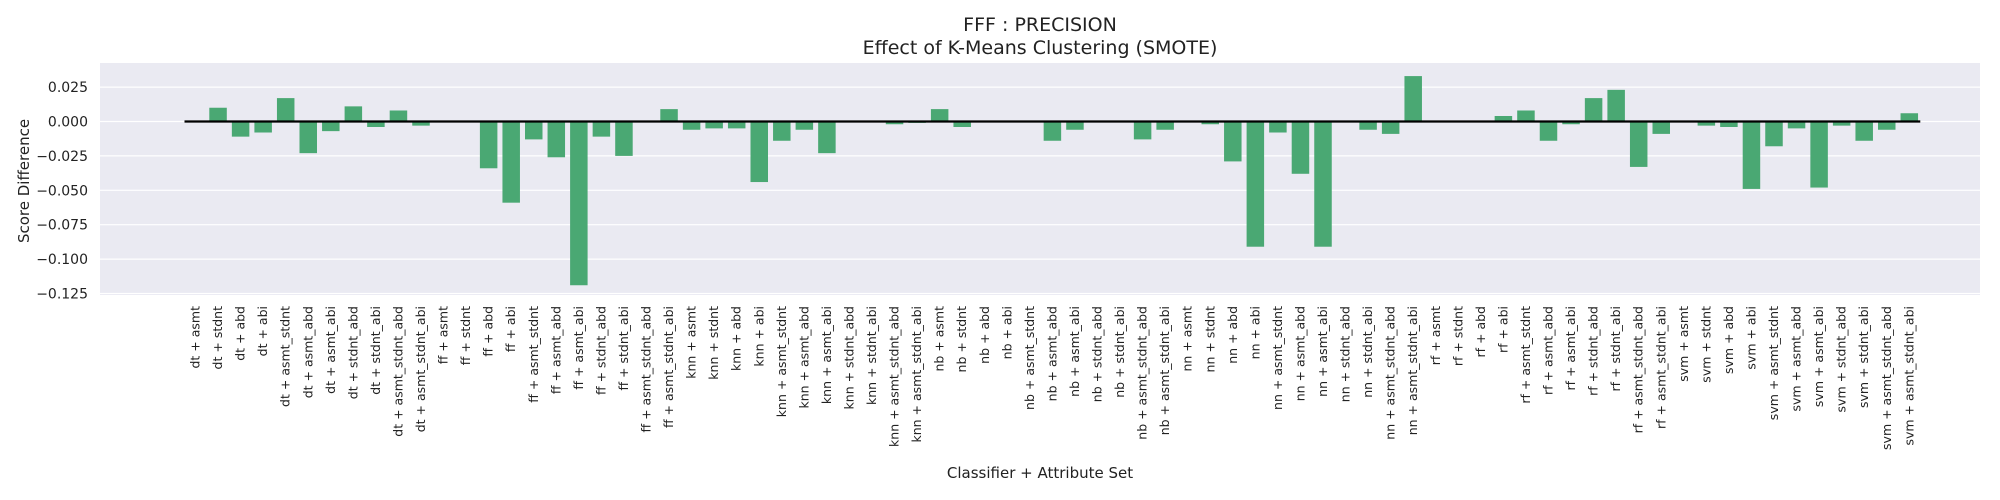 The image size is (2000, 500). What do you see at coordinates (330, 350) in the screenshot?
I see `x-tick-label: dt + asmt_abi` at bounding box center [330, 350].